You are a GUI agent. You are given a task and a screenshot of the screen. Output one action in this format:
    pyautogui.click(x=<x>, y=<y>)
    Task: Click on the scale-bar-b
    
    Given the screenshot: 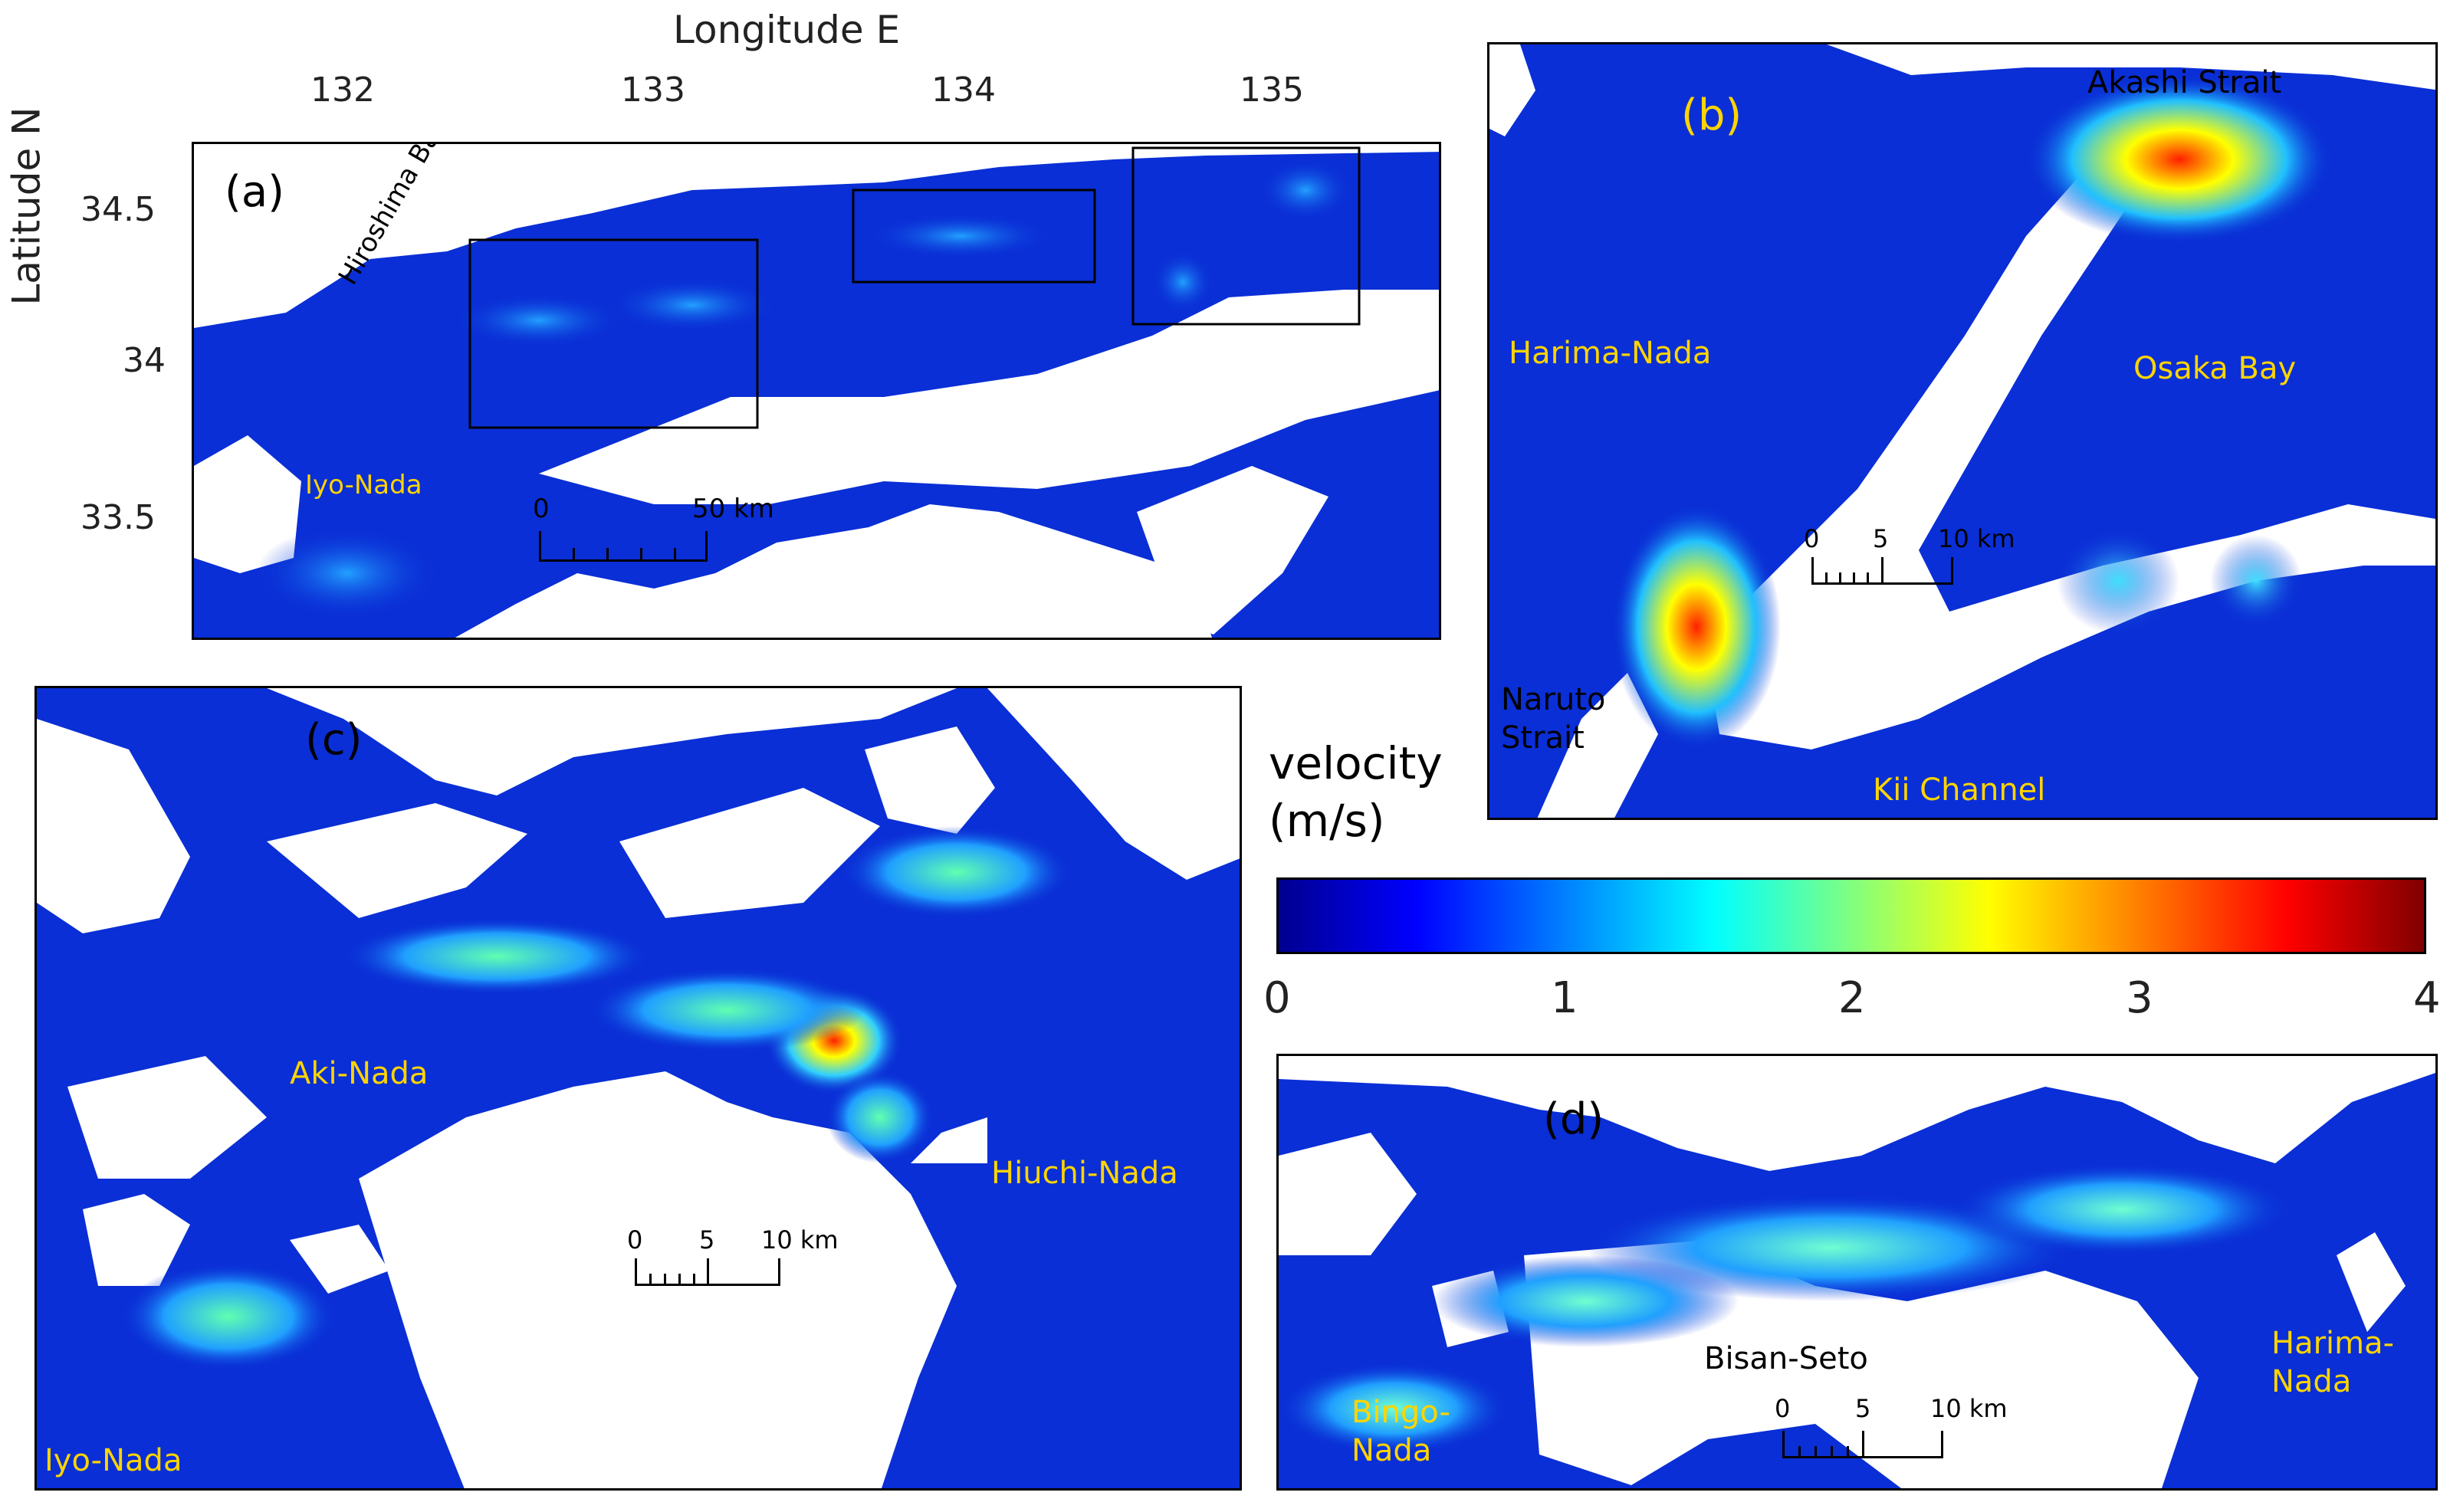 What is the action you would take?
    pyautogui.click(x=1882, y=569)
    